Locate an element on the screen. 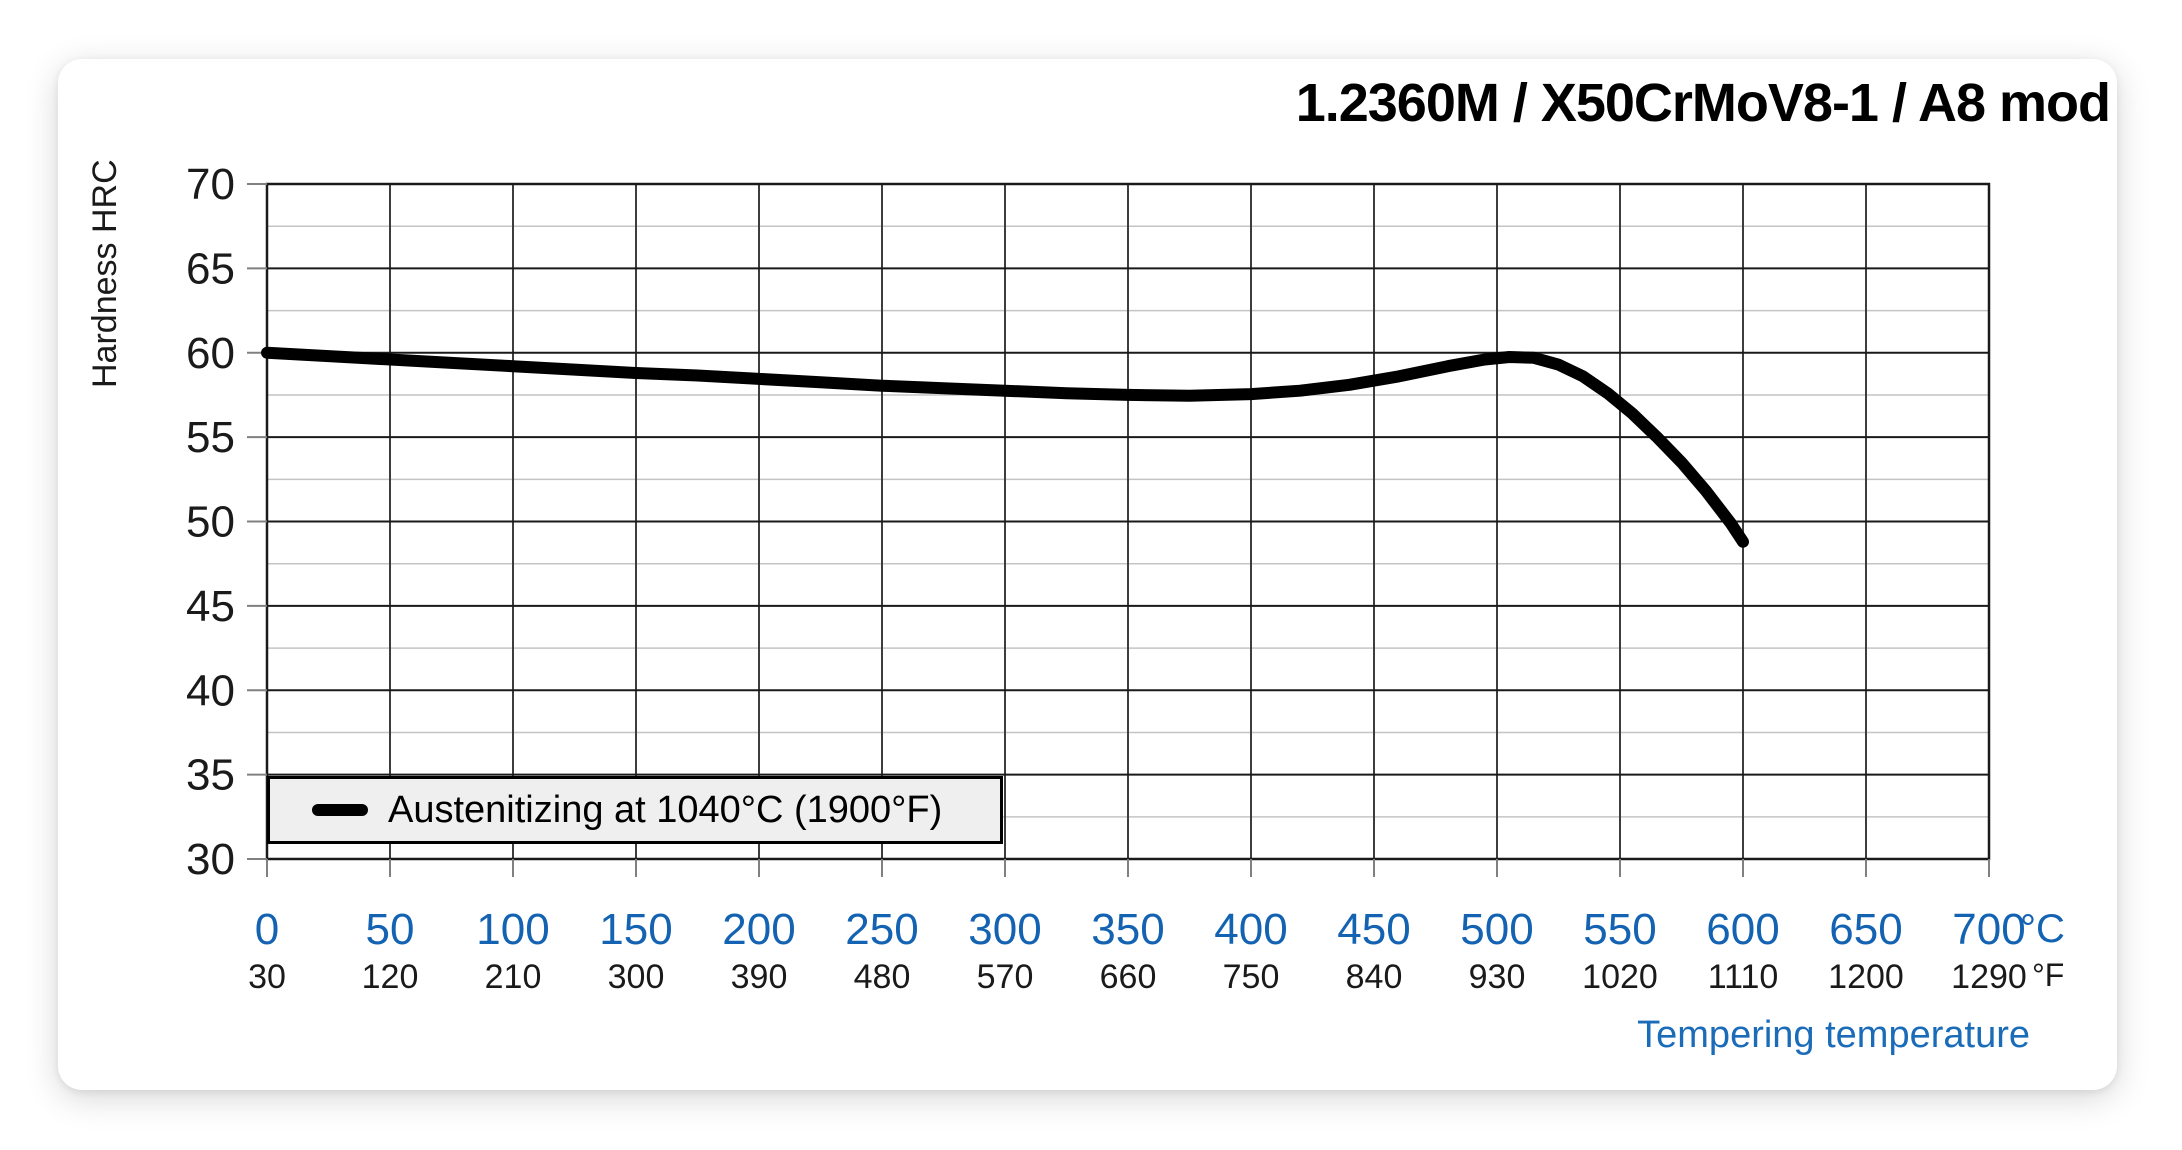 The image size is (2182, 1150). x-tick-label-celsius: 100 is located at coordinates (512, 929).